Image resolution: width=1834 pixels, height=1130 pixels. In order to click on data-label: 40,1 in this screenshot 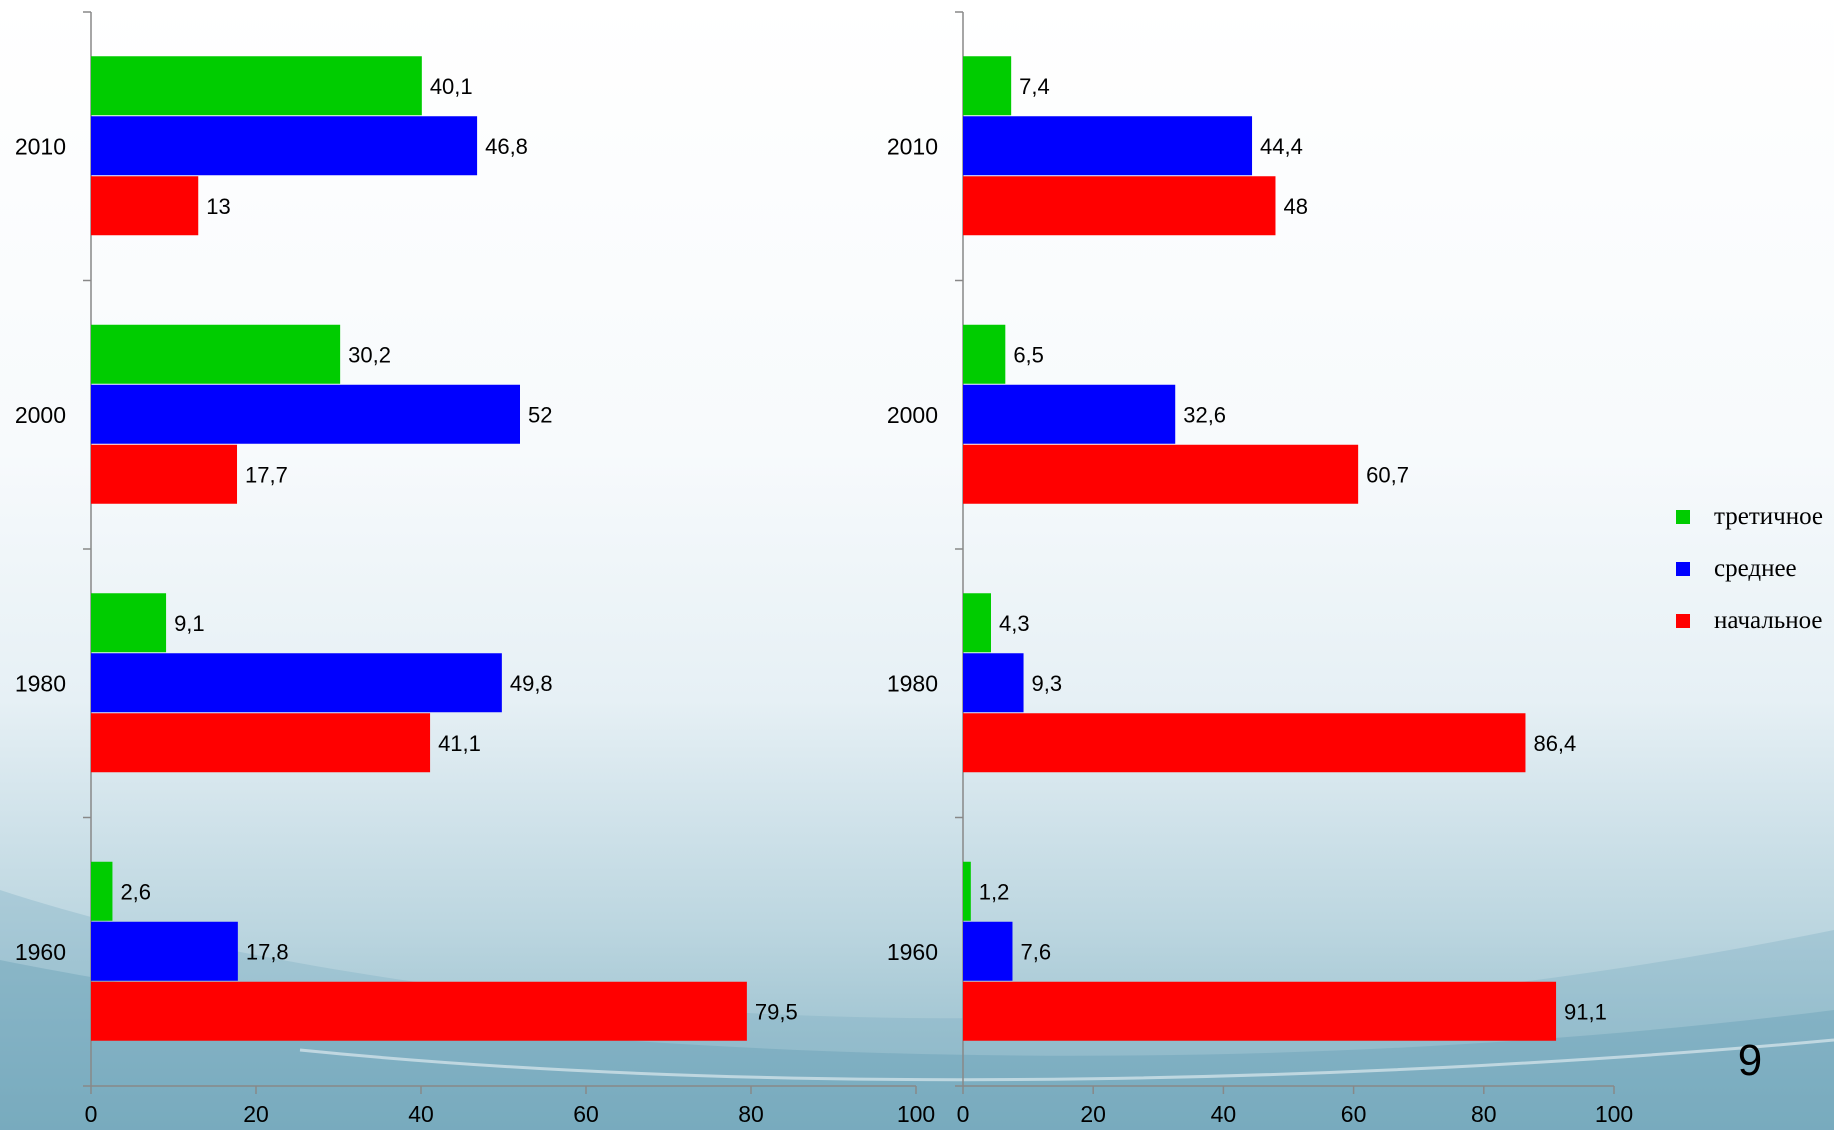, I will do `click(451, 86)`.